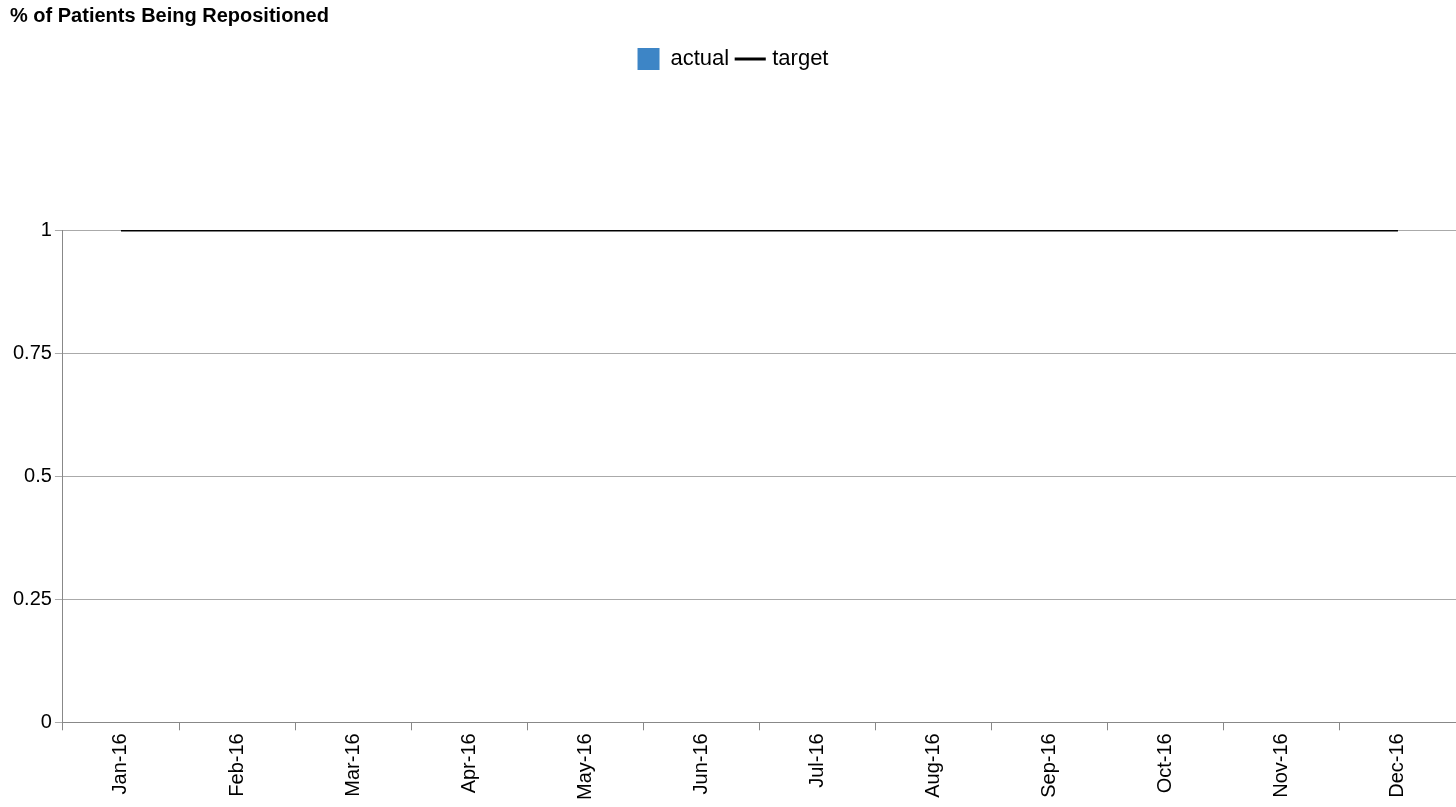  What do you see at coordinates (1048, 765) in the screenshot?
I see `x-tick-label: Sep-16` at bounding box center [1048, 765].